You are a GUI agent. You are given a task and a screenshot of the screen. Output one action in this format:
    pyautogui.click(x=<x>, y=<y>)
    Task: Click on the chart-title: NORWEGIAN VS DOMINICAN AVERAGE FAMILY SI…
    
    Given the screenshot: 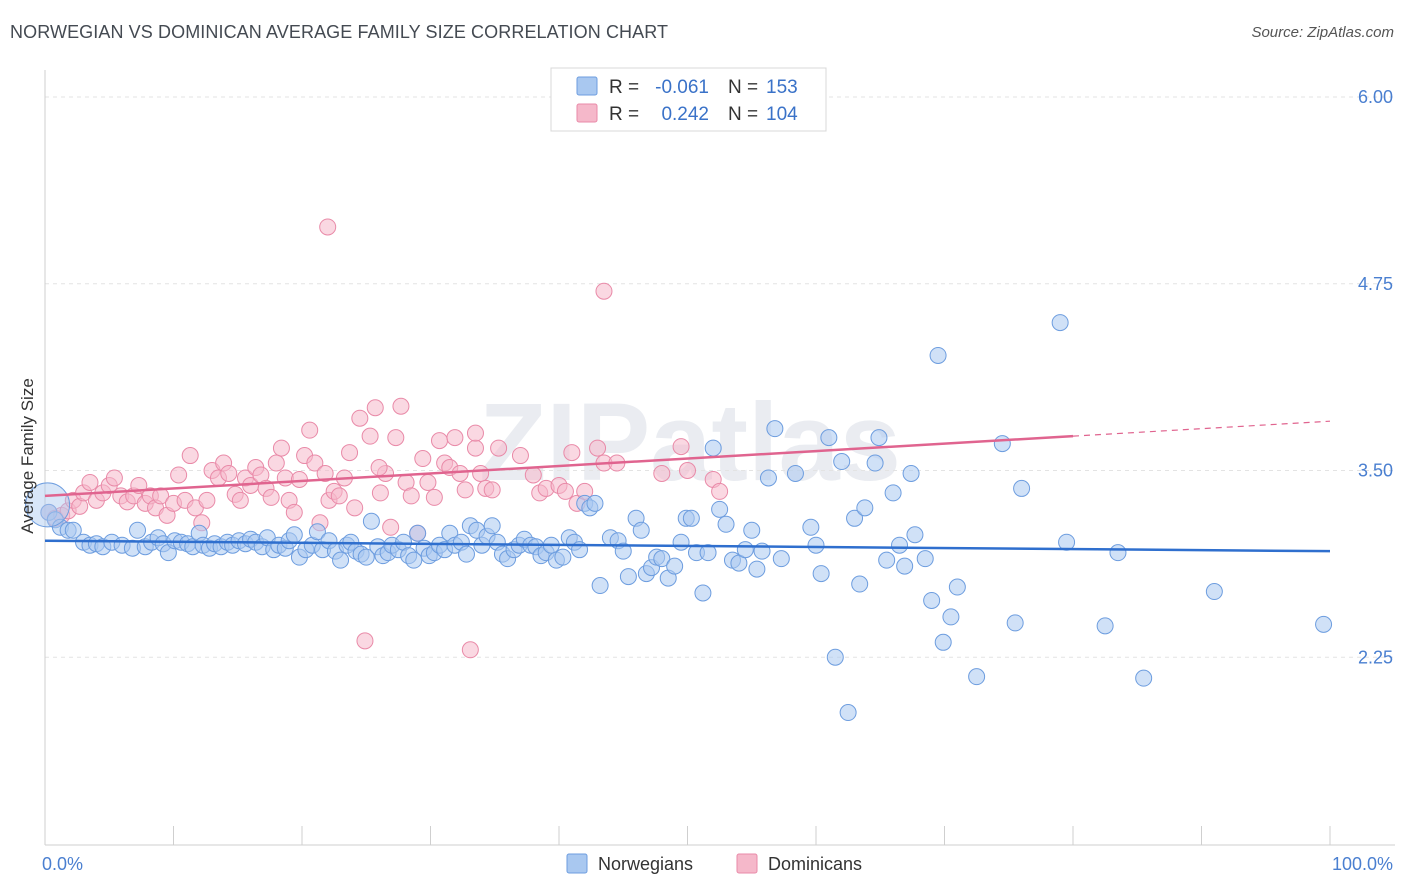 What is the action you would take?
    pyautogui.click(x=339, y=32)
    